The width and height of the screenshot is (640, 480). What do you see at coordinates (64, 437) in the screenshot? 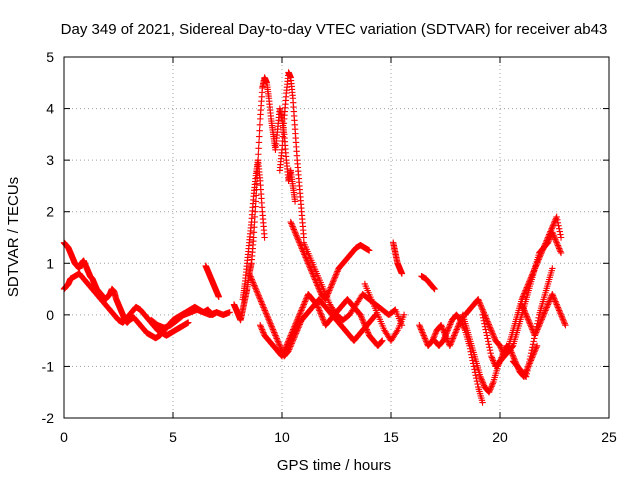
I see `x-tick-label: 0` at bounding box center [64, 437].